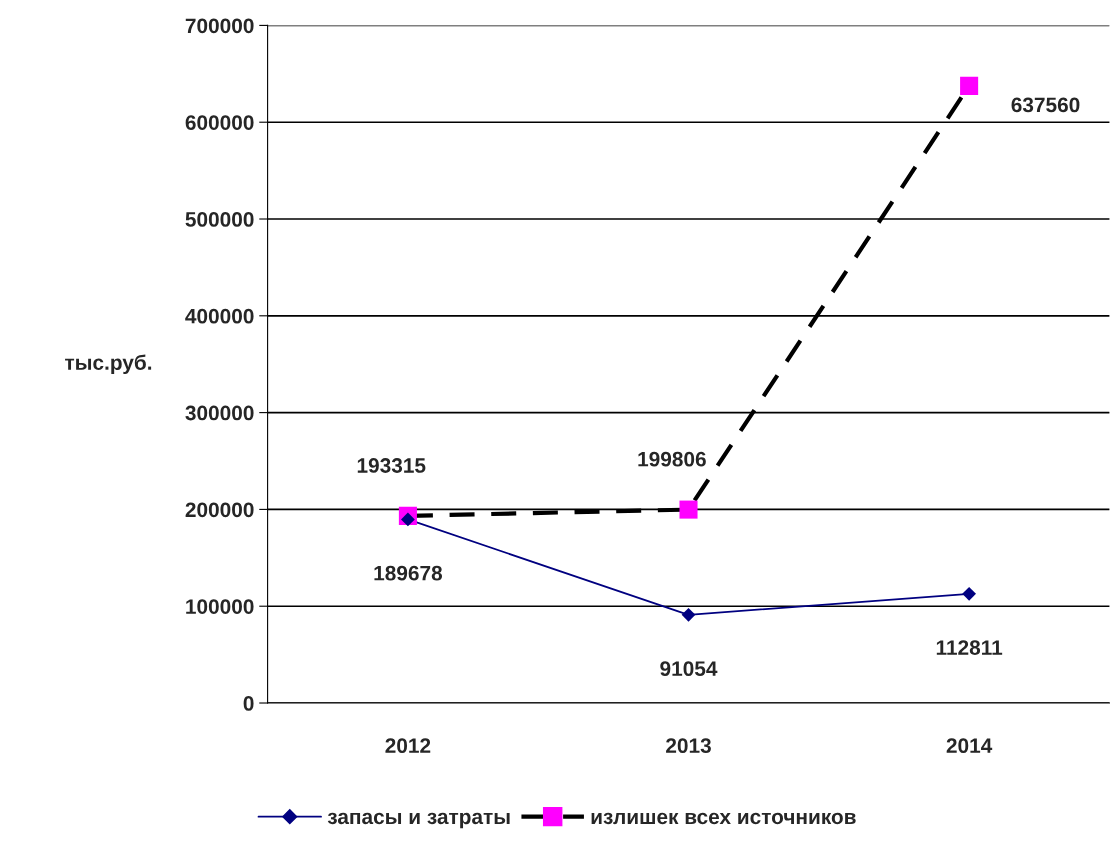  What do you see at coordinates (418, 820) in the screenshot?
I see `legend-label: запасы и затраты` at bounding box center [418, 820].